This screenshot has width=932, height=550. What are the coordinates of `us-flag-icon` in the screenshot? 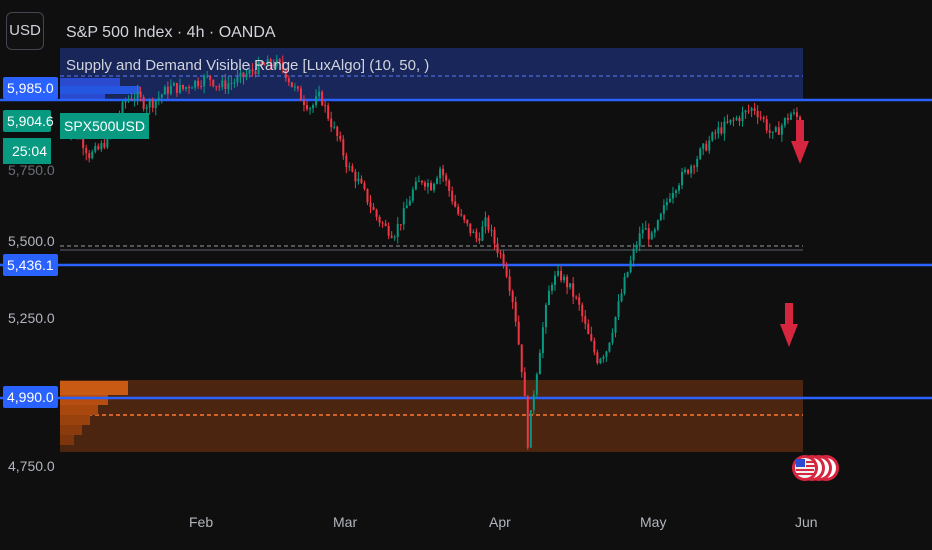 It's located at (815, 468).